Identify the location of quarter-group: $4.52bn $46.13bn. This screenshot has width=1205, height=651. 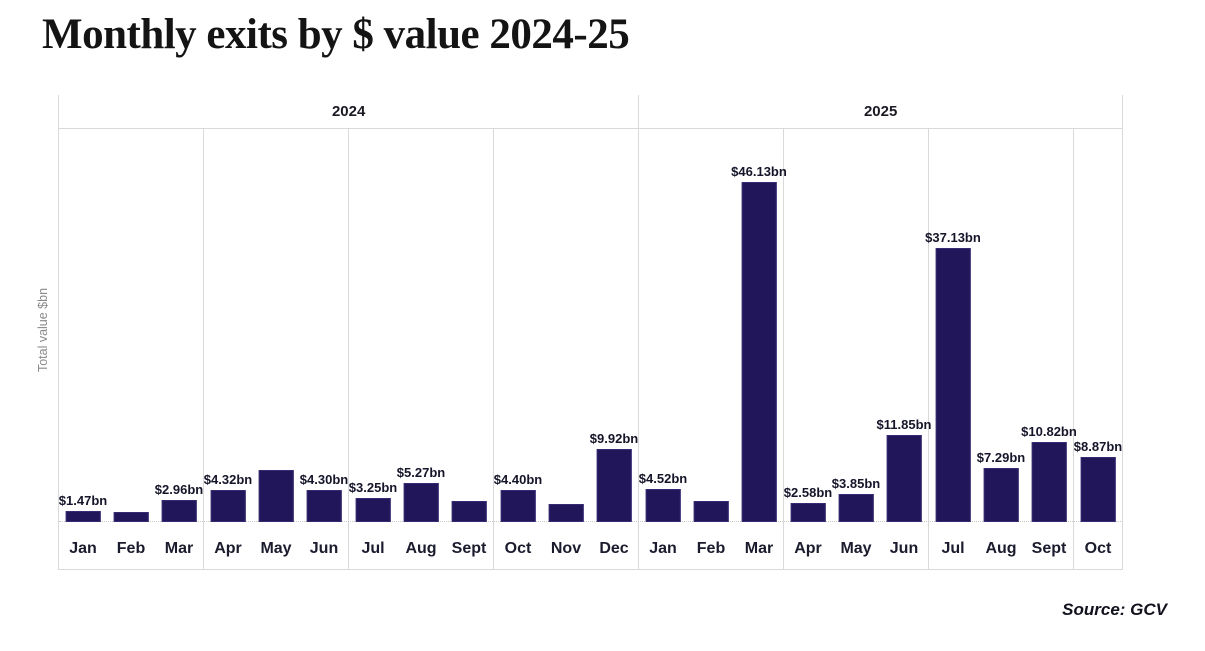
(713, 328).